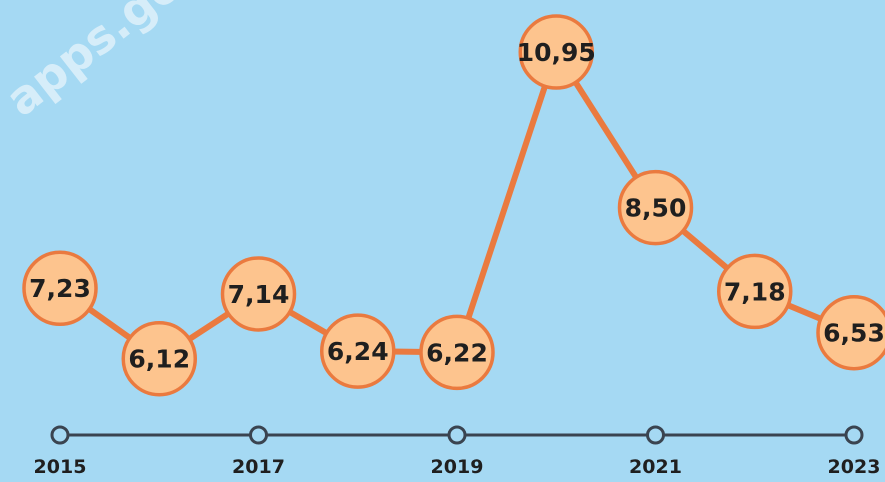 Image resolution: width=885 pixels, height=482 pixels. Describe the element at coordinates (457, 467) in the screenshot. I see `x-tick-label: 2019` at that location.